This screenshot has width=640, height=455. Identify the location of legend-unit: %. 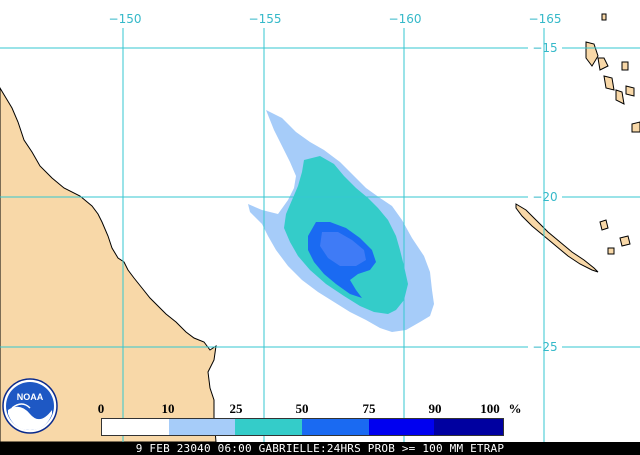
(515, 408).